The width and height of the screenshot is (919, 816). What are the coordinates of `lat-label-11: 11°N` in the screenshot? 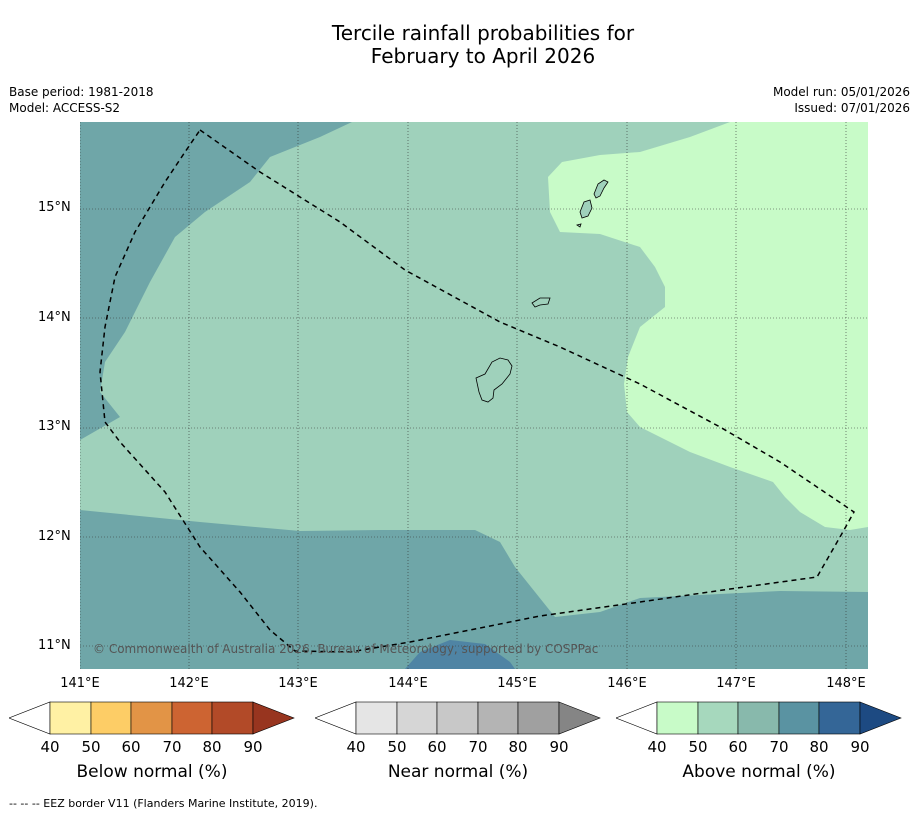 It's located at (54, 645).